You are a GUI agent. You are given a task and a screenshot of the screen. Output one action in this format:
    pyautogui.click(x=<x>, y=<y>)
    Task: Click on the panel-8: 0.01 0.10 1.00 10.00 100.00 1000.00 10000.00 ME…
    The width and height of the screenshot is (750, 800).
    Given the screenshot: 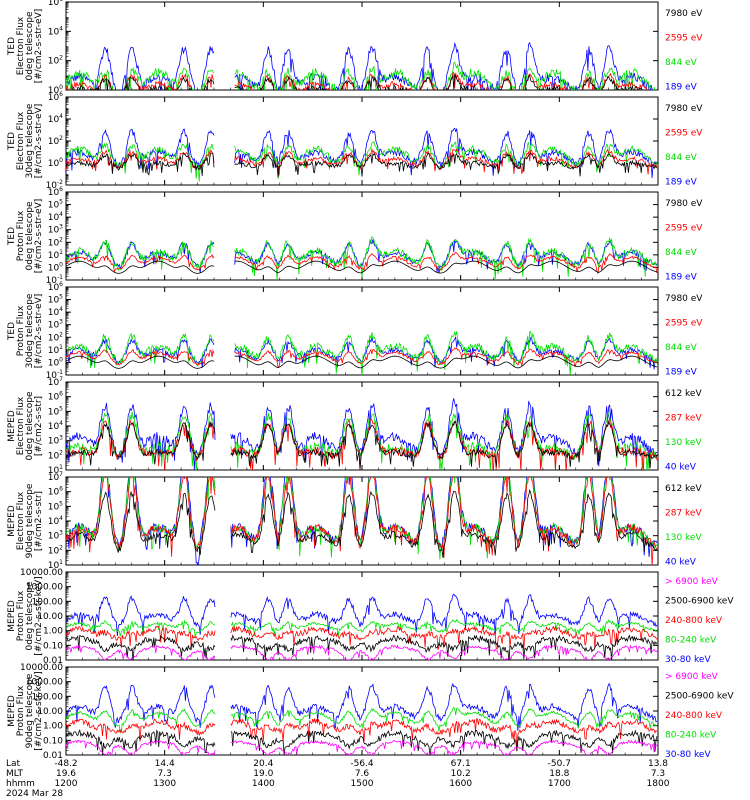 What is the action you would take?
    pyautogui.click(x=370, y=712)
    